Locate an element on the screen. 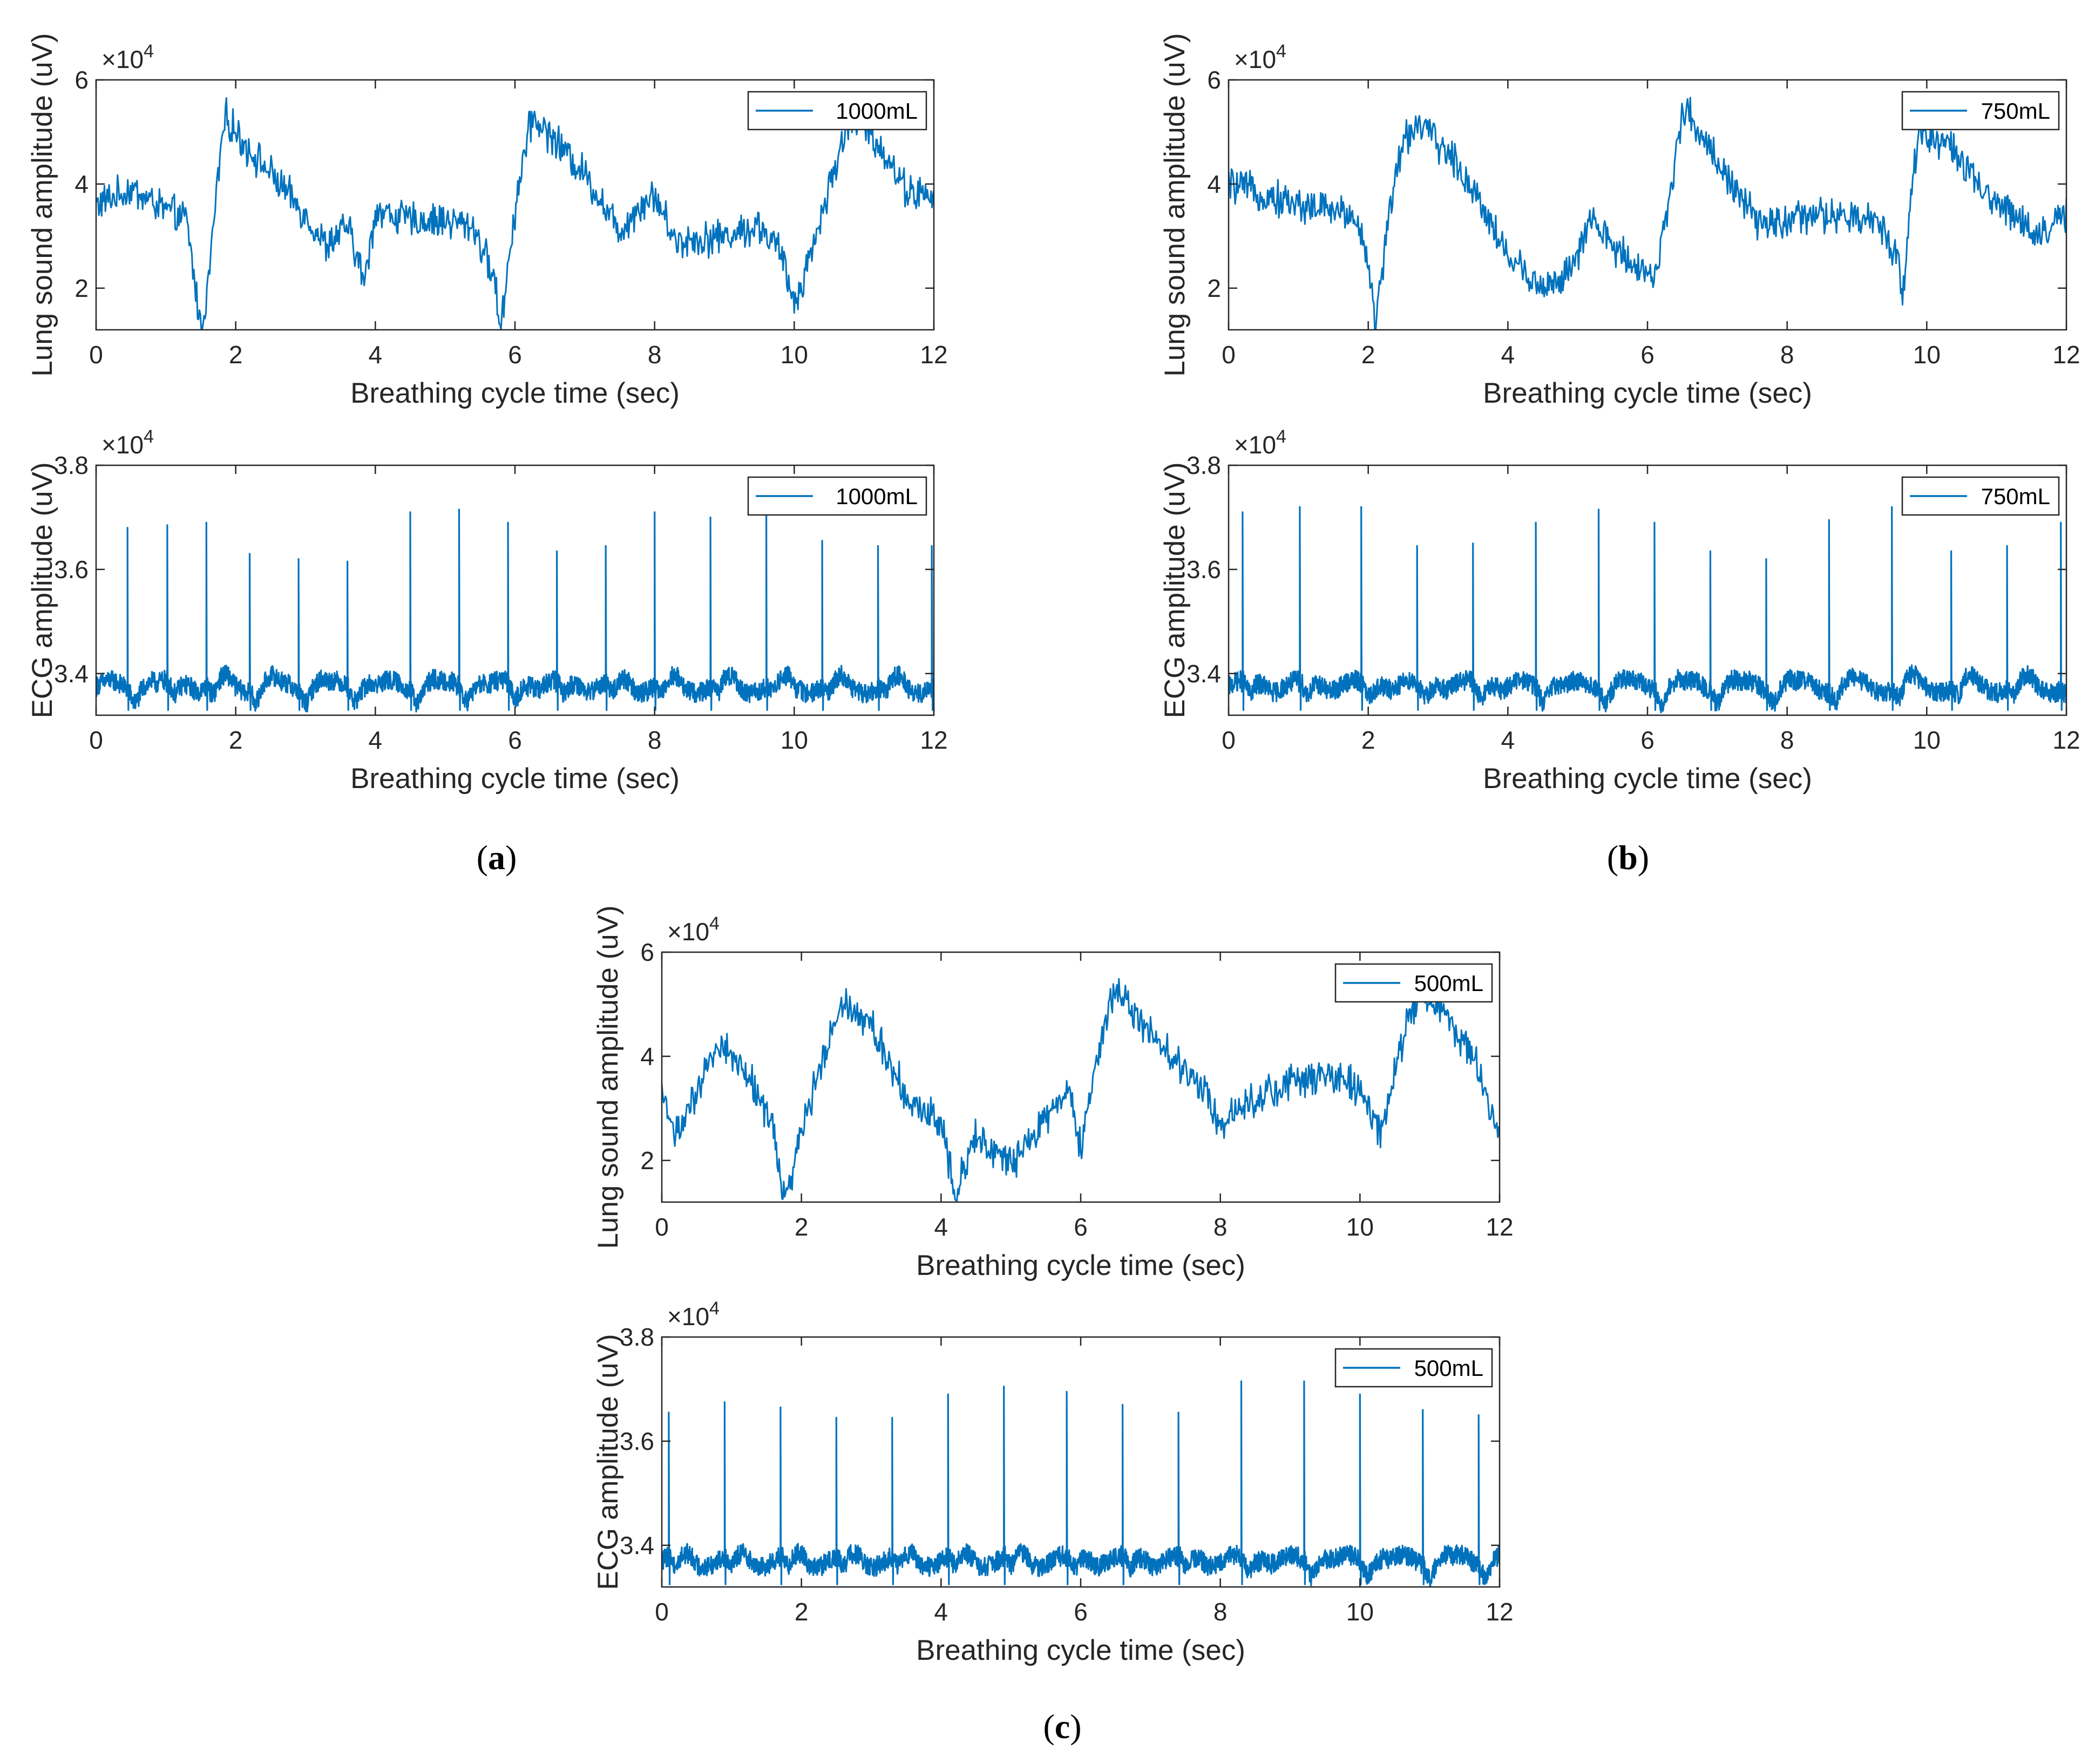 This screenshot has width=2095, height=1764. legend: 750mL is located at coordinates (1980, 496).